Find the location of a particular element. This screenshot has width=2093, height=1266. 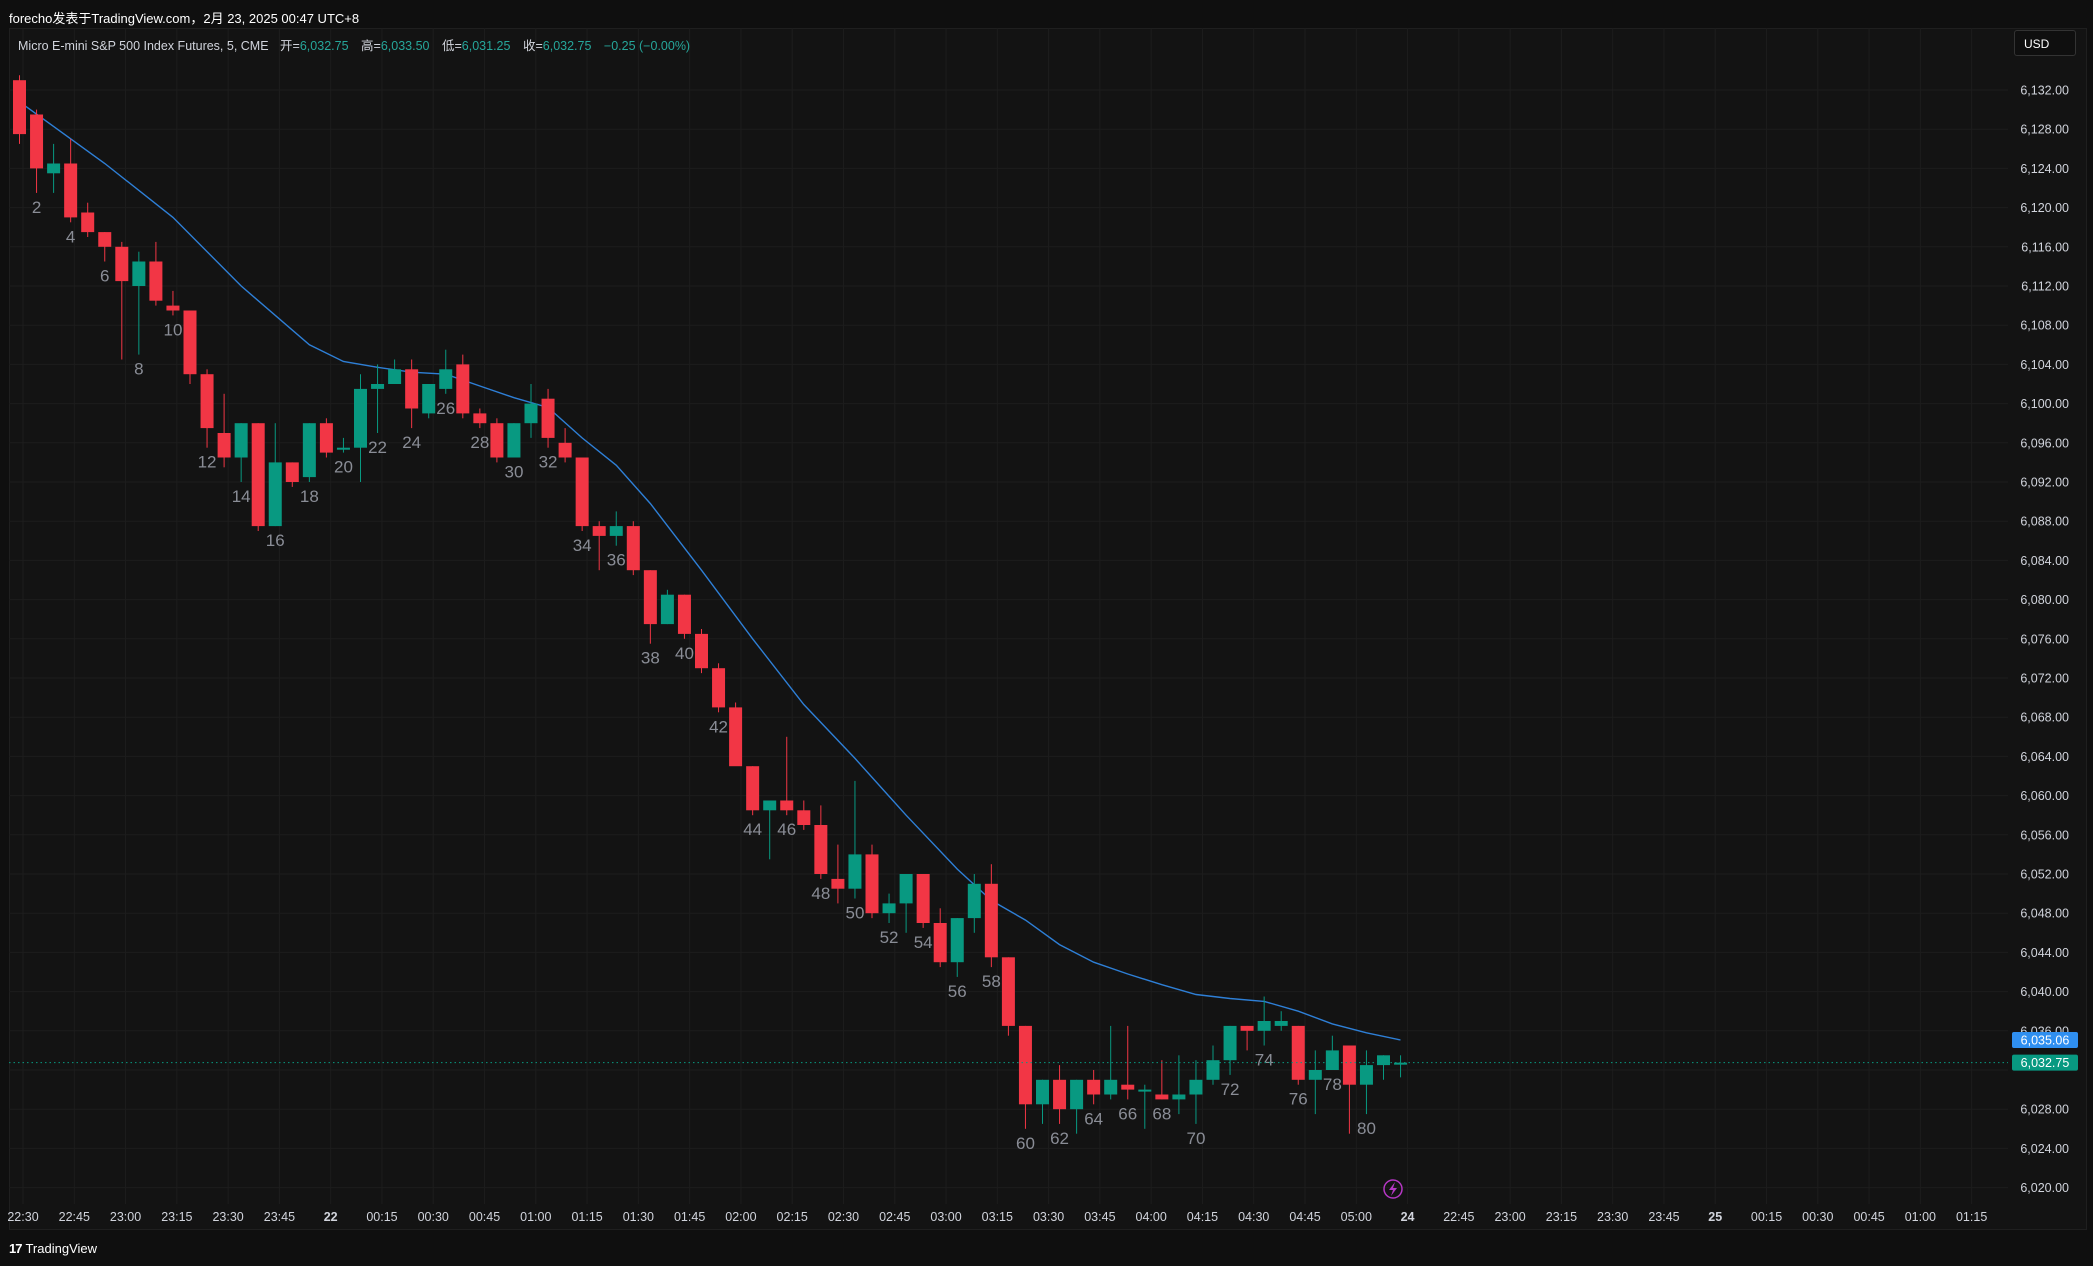

price-tick-label: 6,116.00 is located at coordinates (2045, 247).